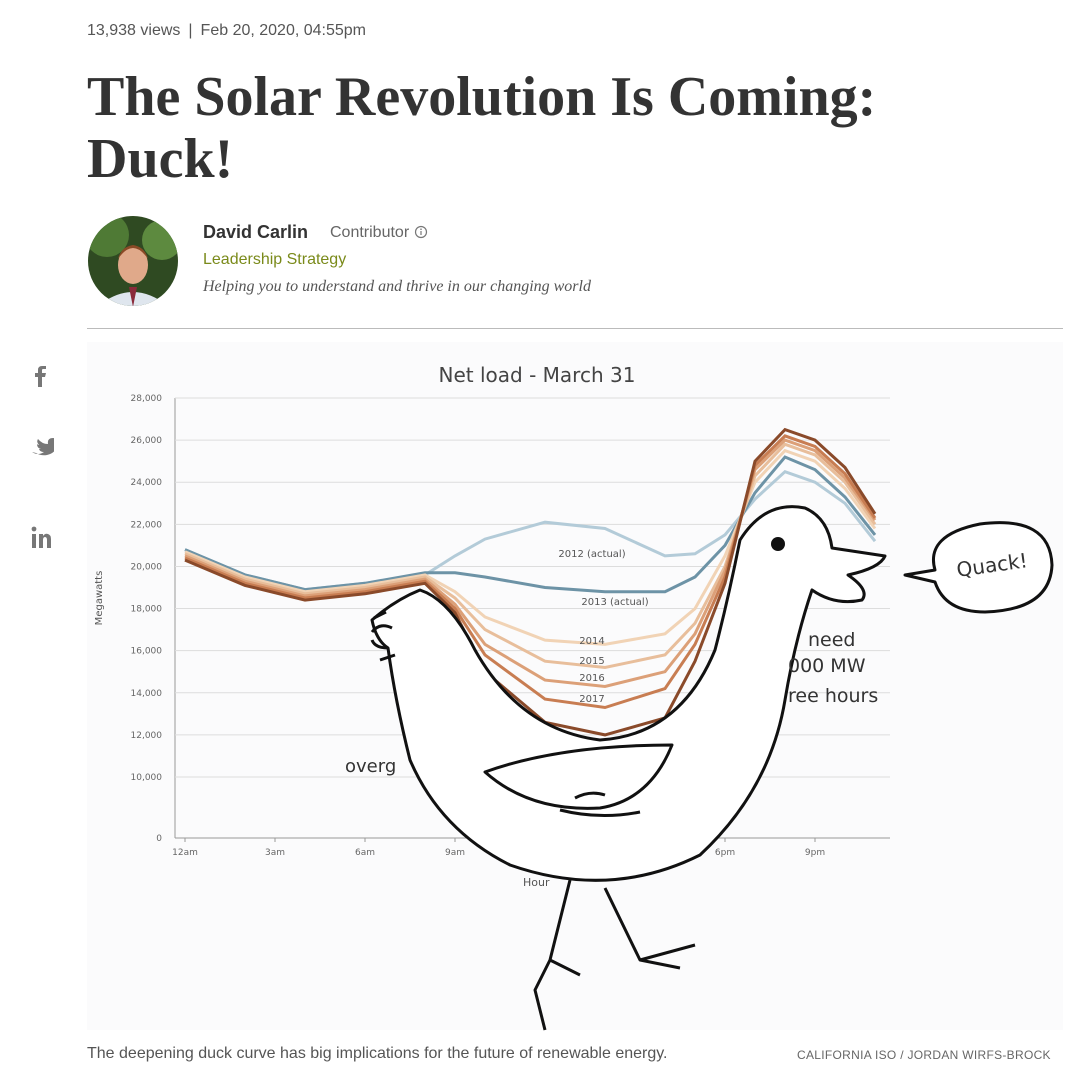 This screenshot has width=1080, height=1087. What do you see at coordinates (133, 261) in the screenshot?
I see `avatar` at bounding box center [133, 261].